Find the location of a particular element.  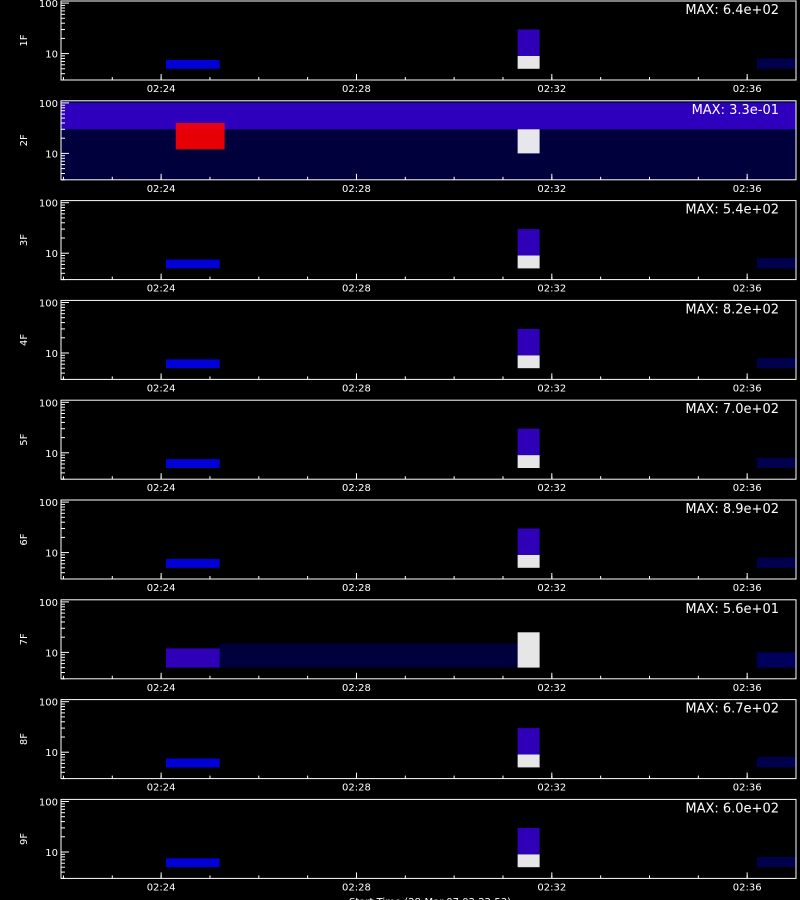

panel-label: 9F is located at coordinates (24, 839).